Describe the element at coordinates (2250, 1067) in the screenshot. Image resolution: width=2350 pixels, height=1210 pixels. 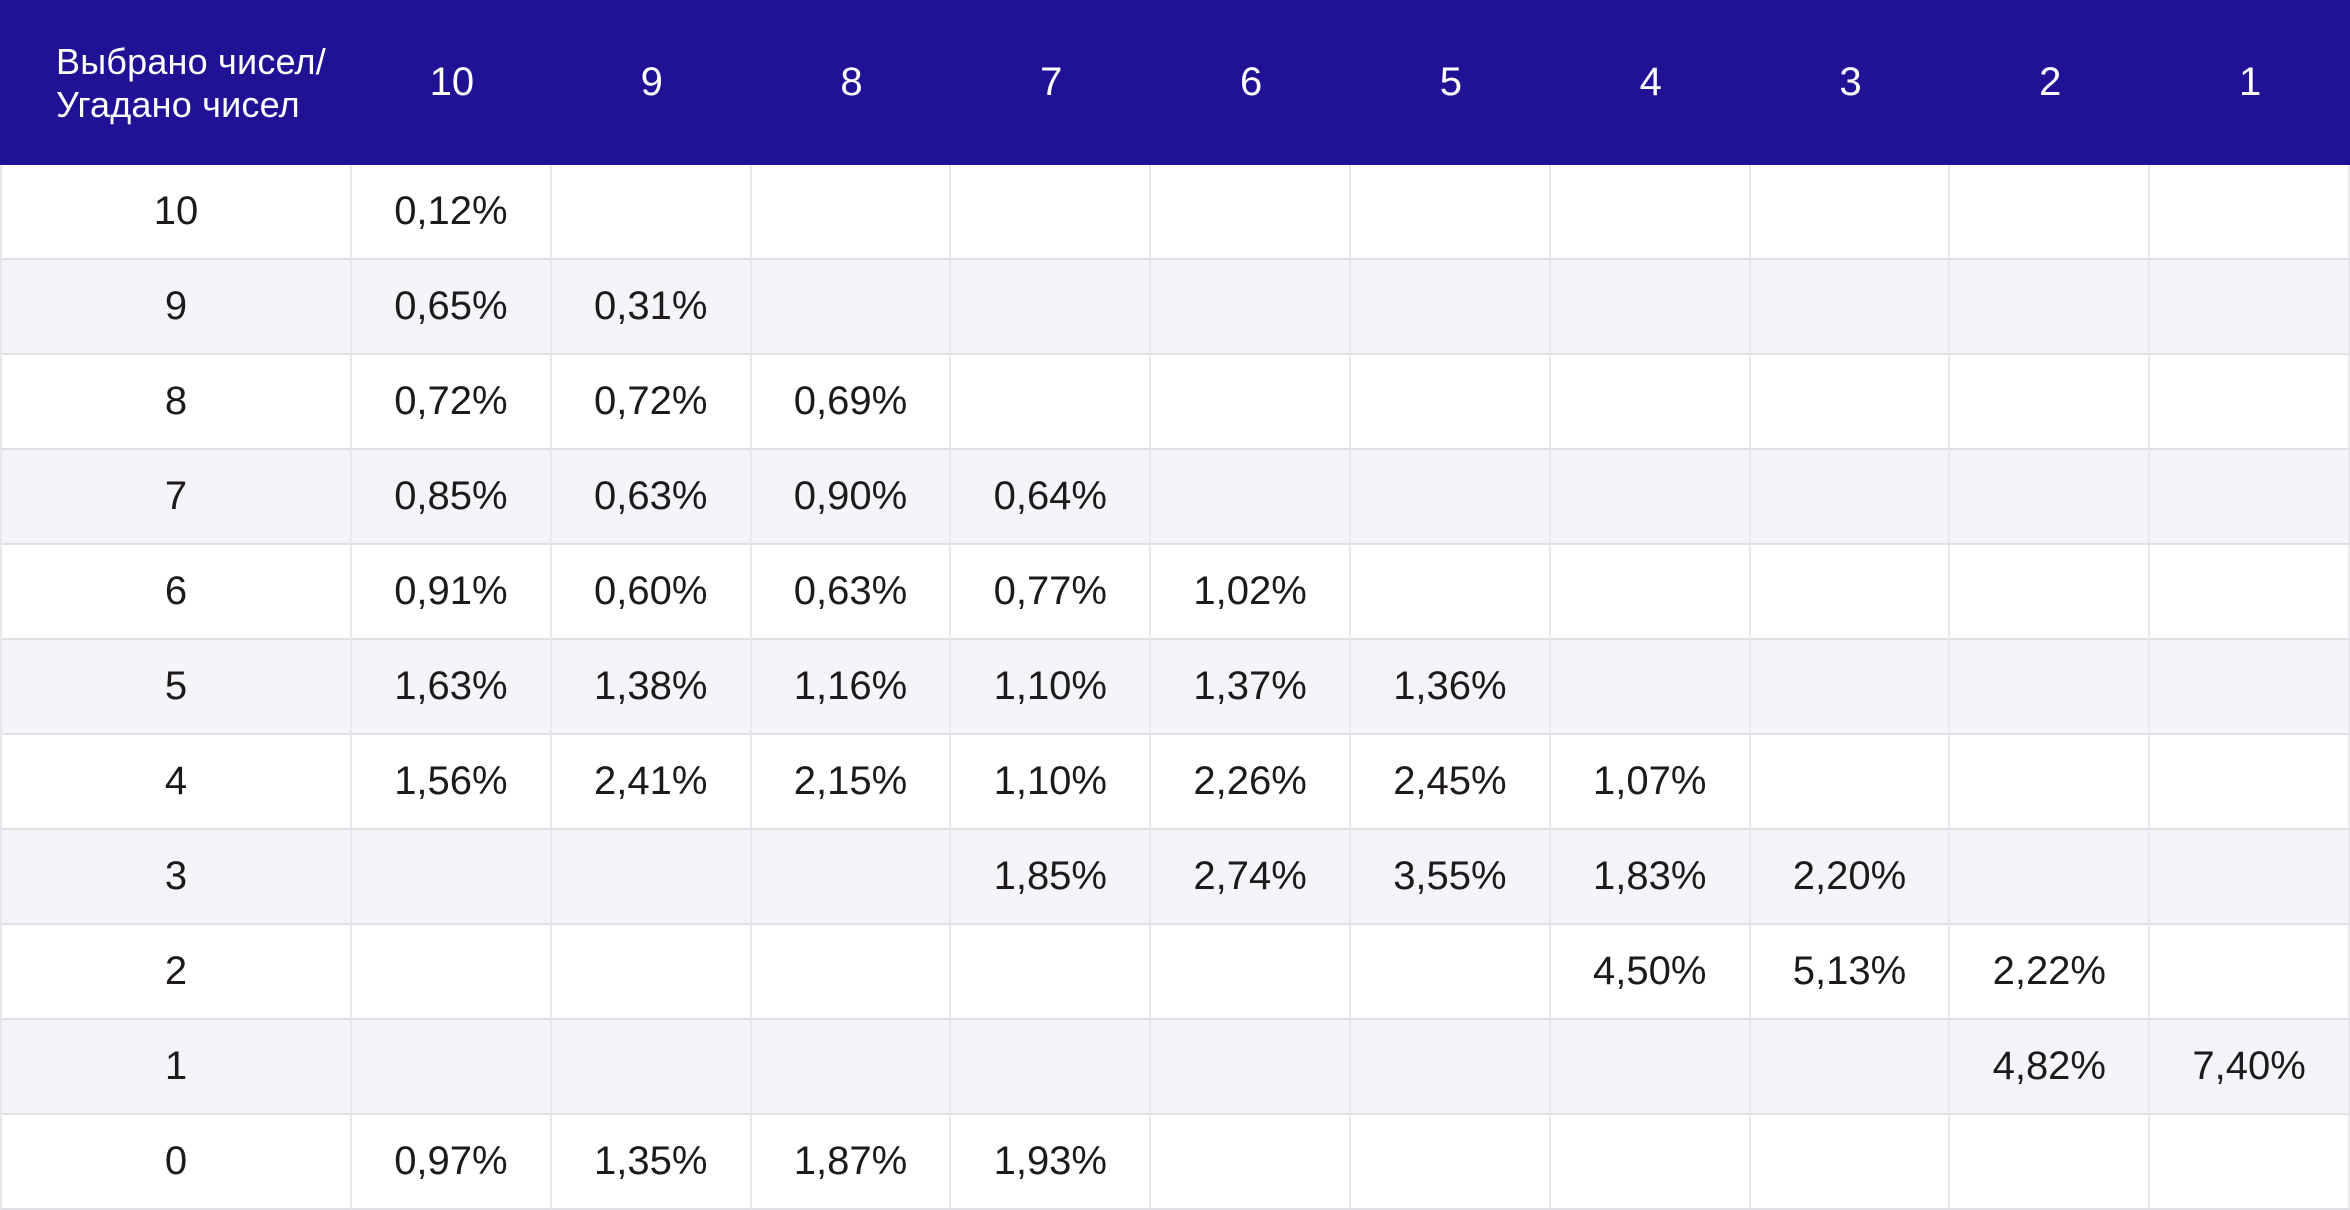
I see `table-cell: 7,40%` at that location.